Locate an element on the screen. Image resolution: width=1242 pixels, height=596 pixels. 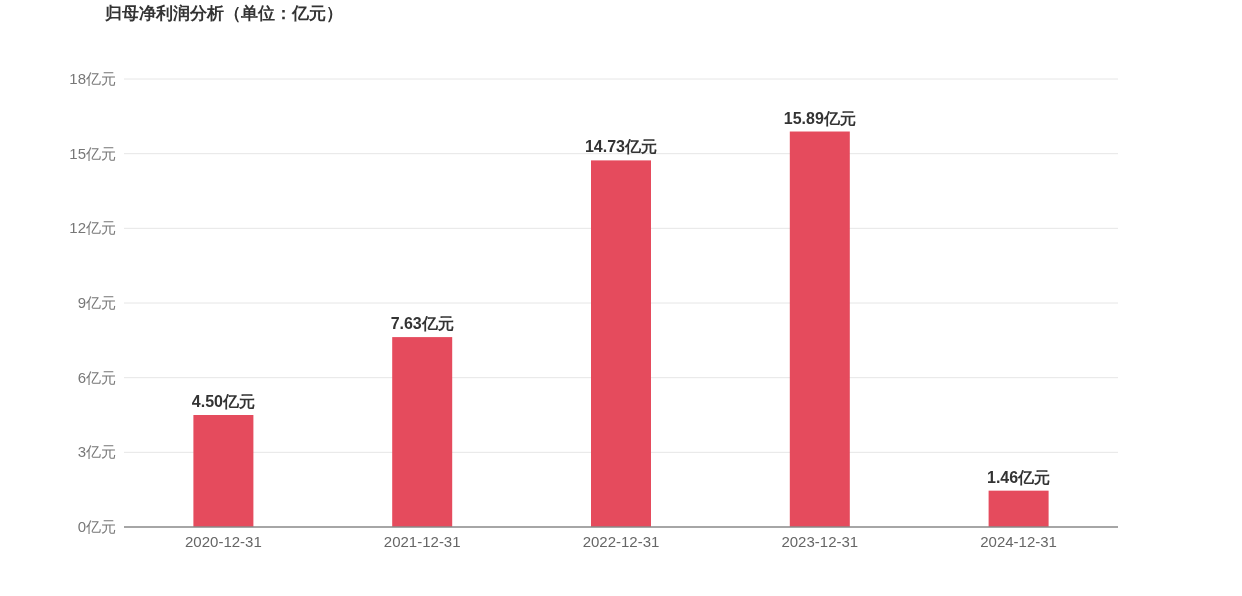
chart-title: 归母净利润分析（单位：亿元） is located at coordinates (223, 13).